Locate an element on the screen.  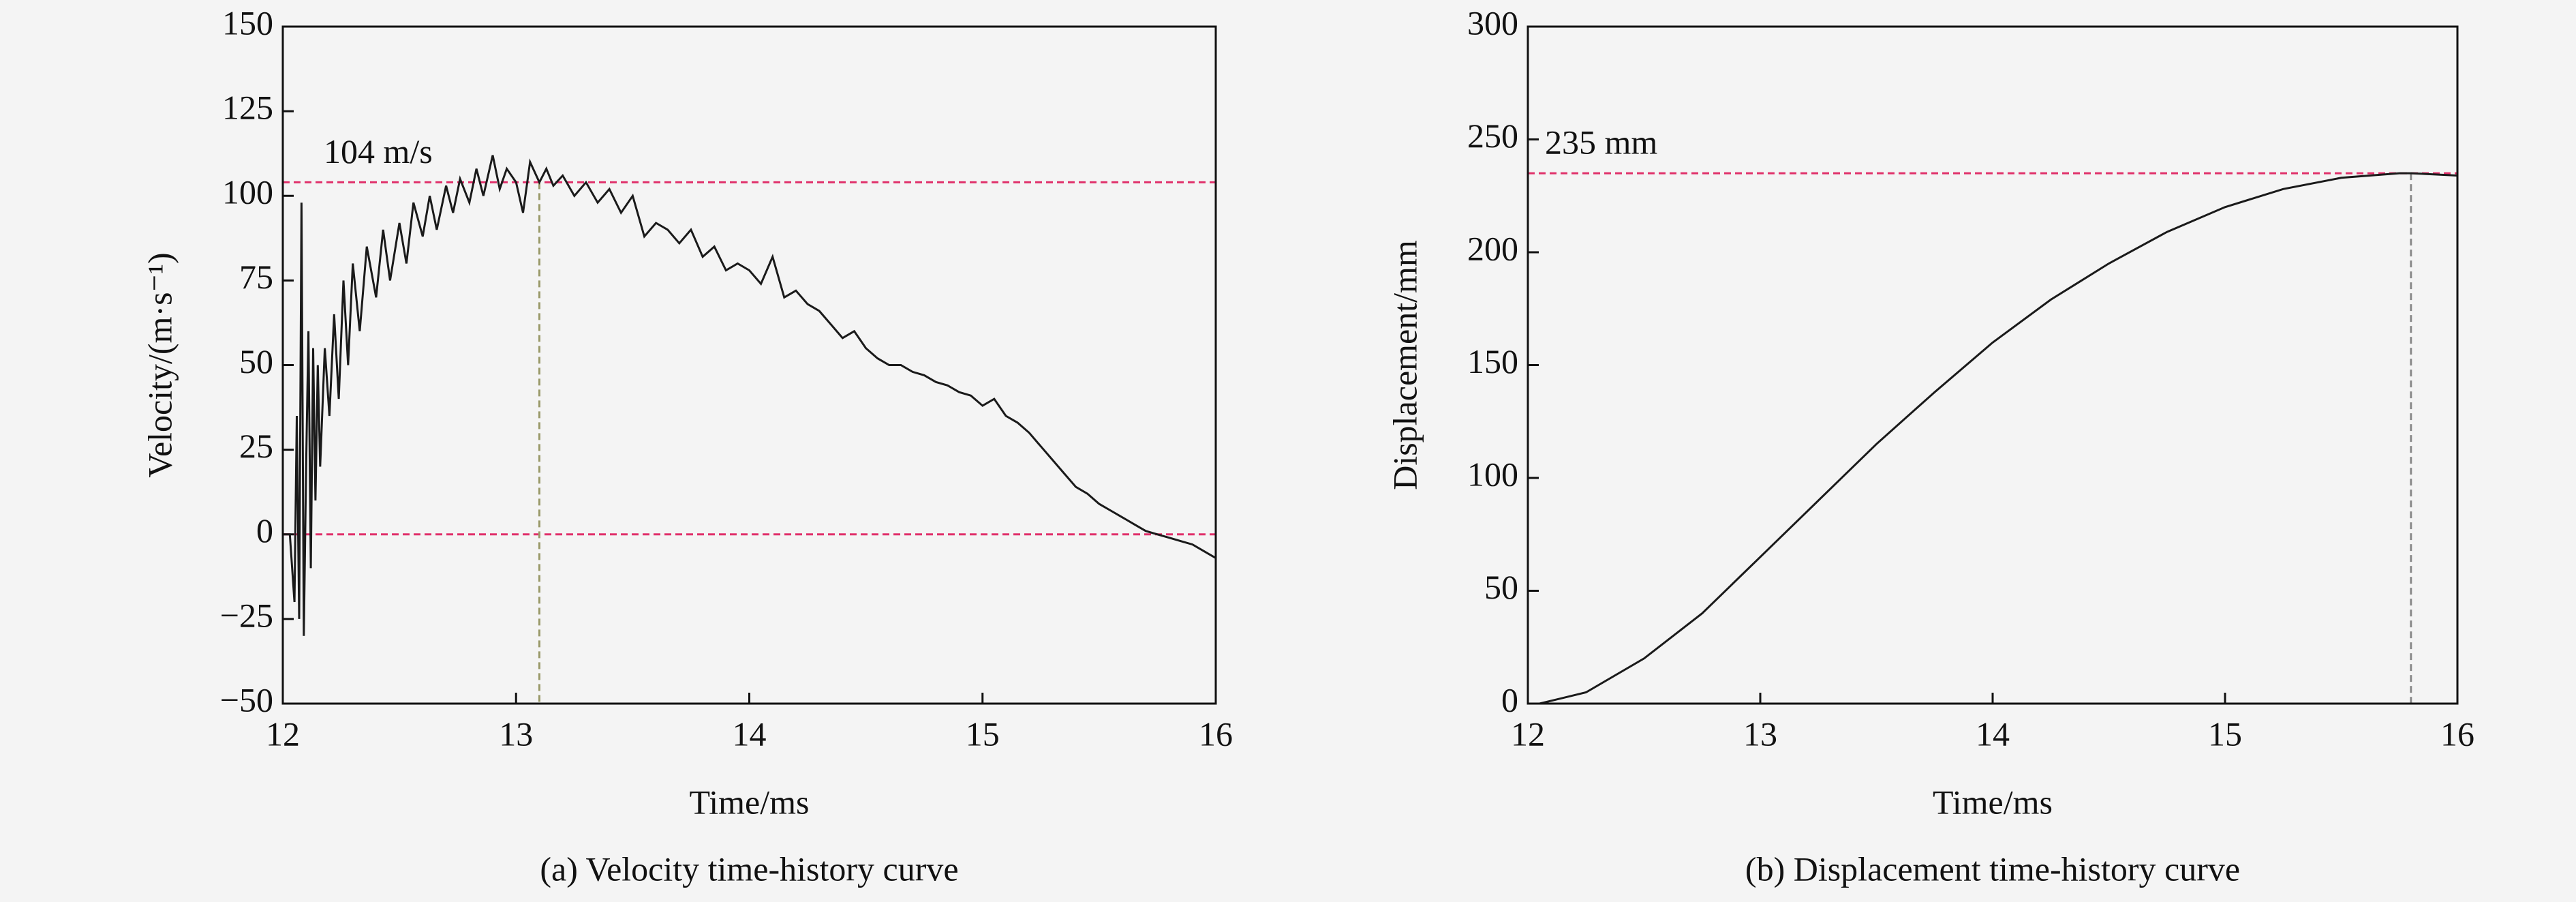
y-tick-label: 125 is located at coordinates (248, 108).